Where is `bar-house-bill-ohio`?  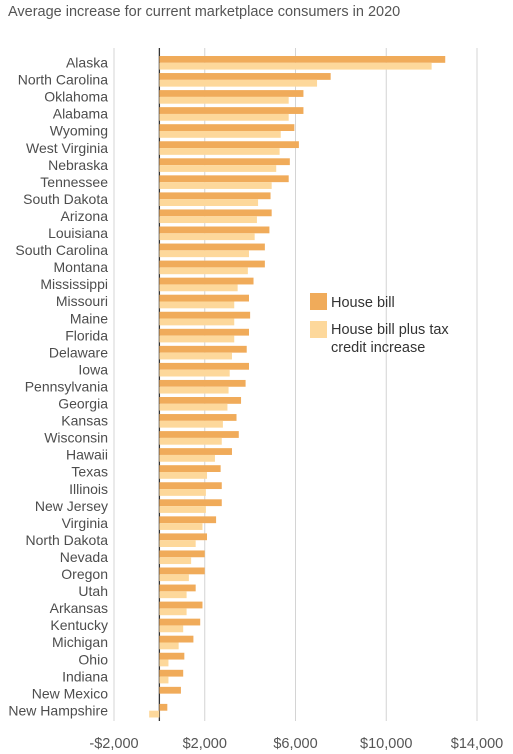 bar-house-bill-ohio is located at coordinates (172, 656).